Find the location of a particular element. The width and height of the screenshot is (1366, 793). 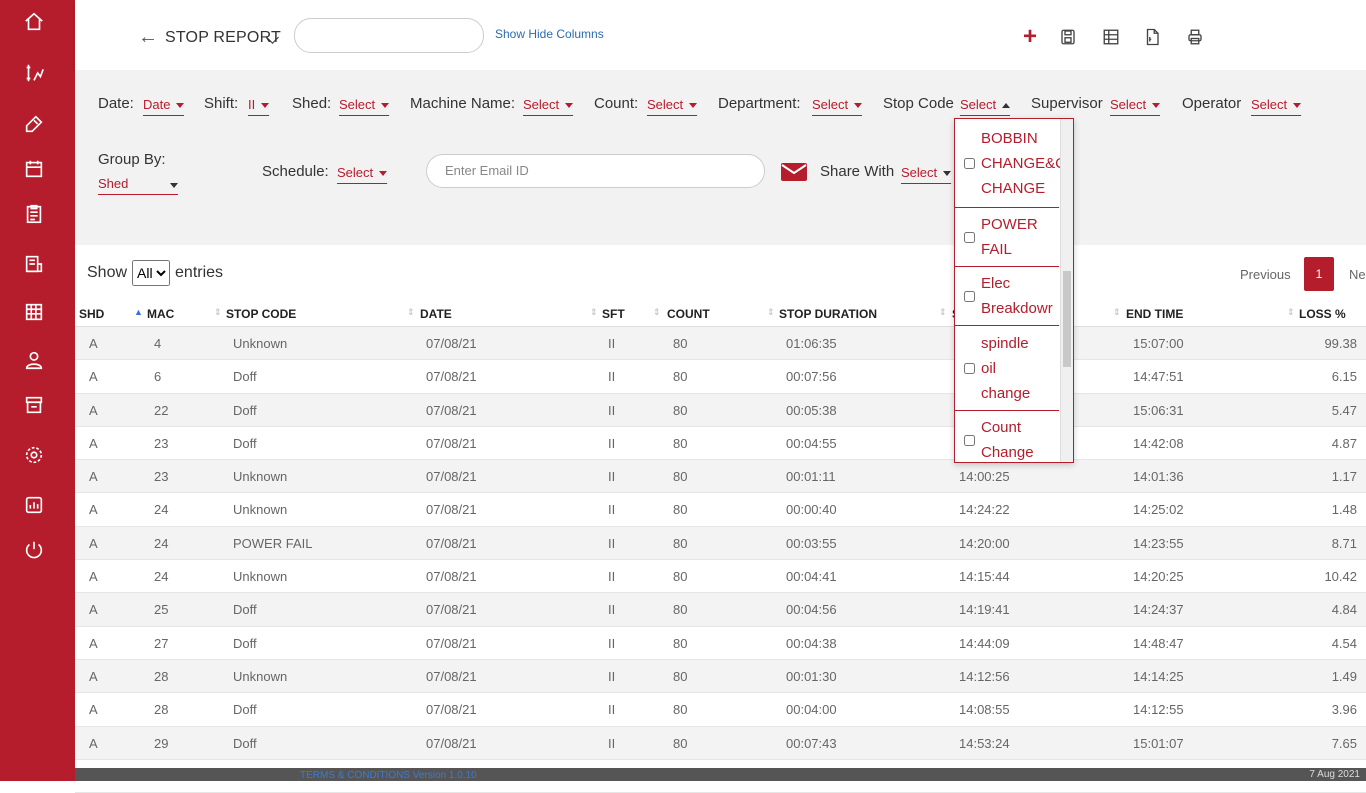

report-icon is located at coordinates (34, 505).